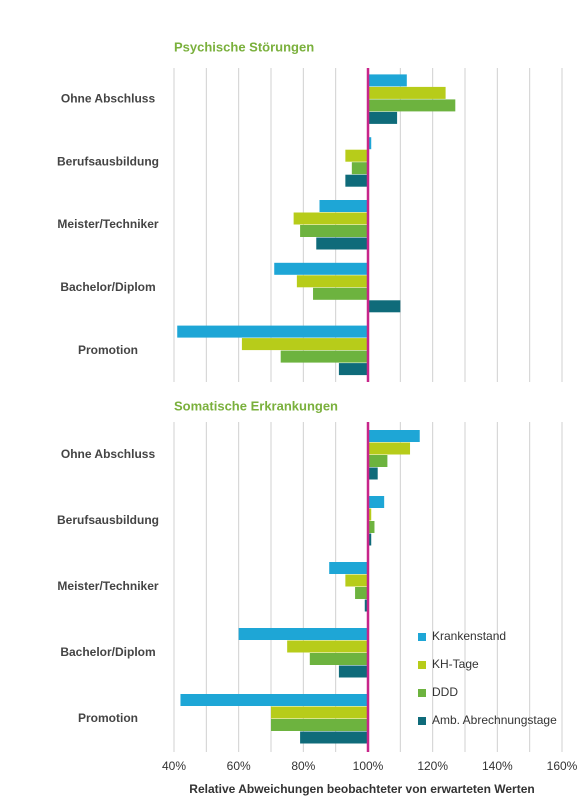 This screenshot has height=810, width=580. What do you see at coordinates (432, 766) in the screenshot?
I see `x-tick-label: 120%` at bounding box center [432, 766].